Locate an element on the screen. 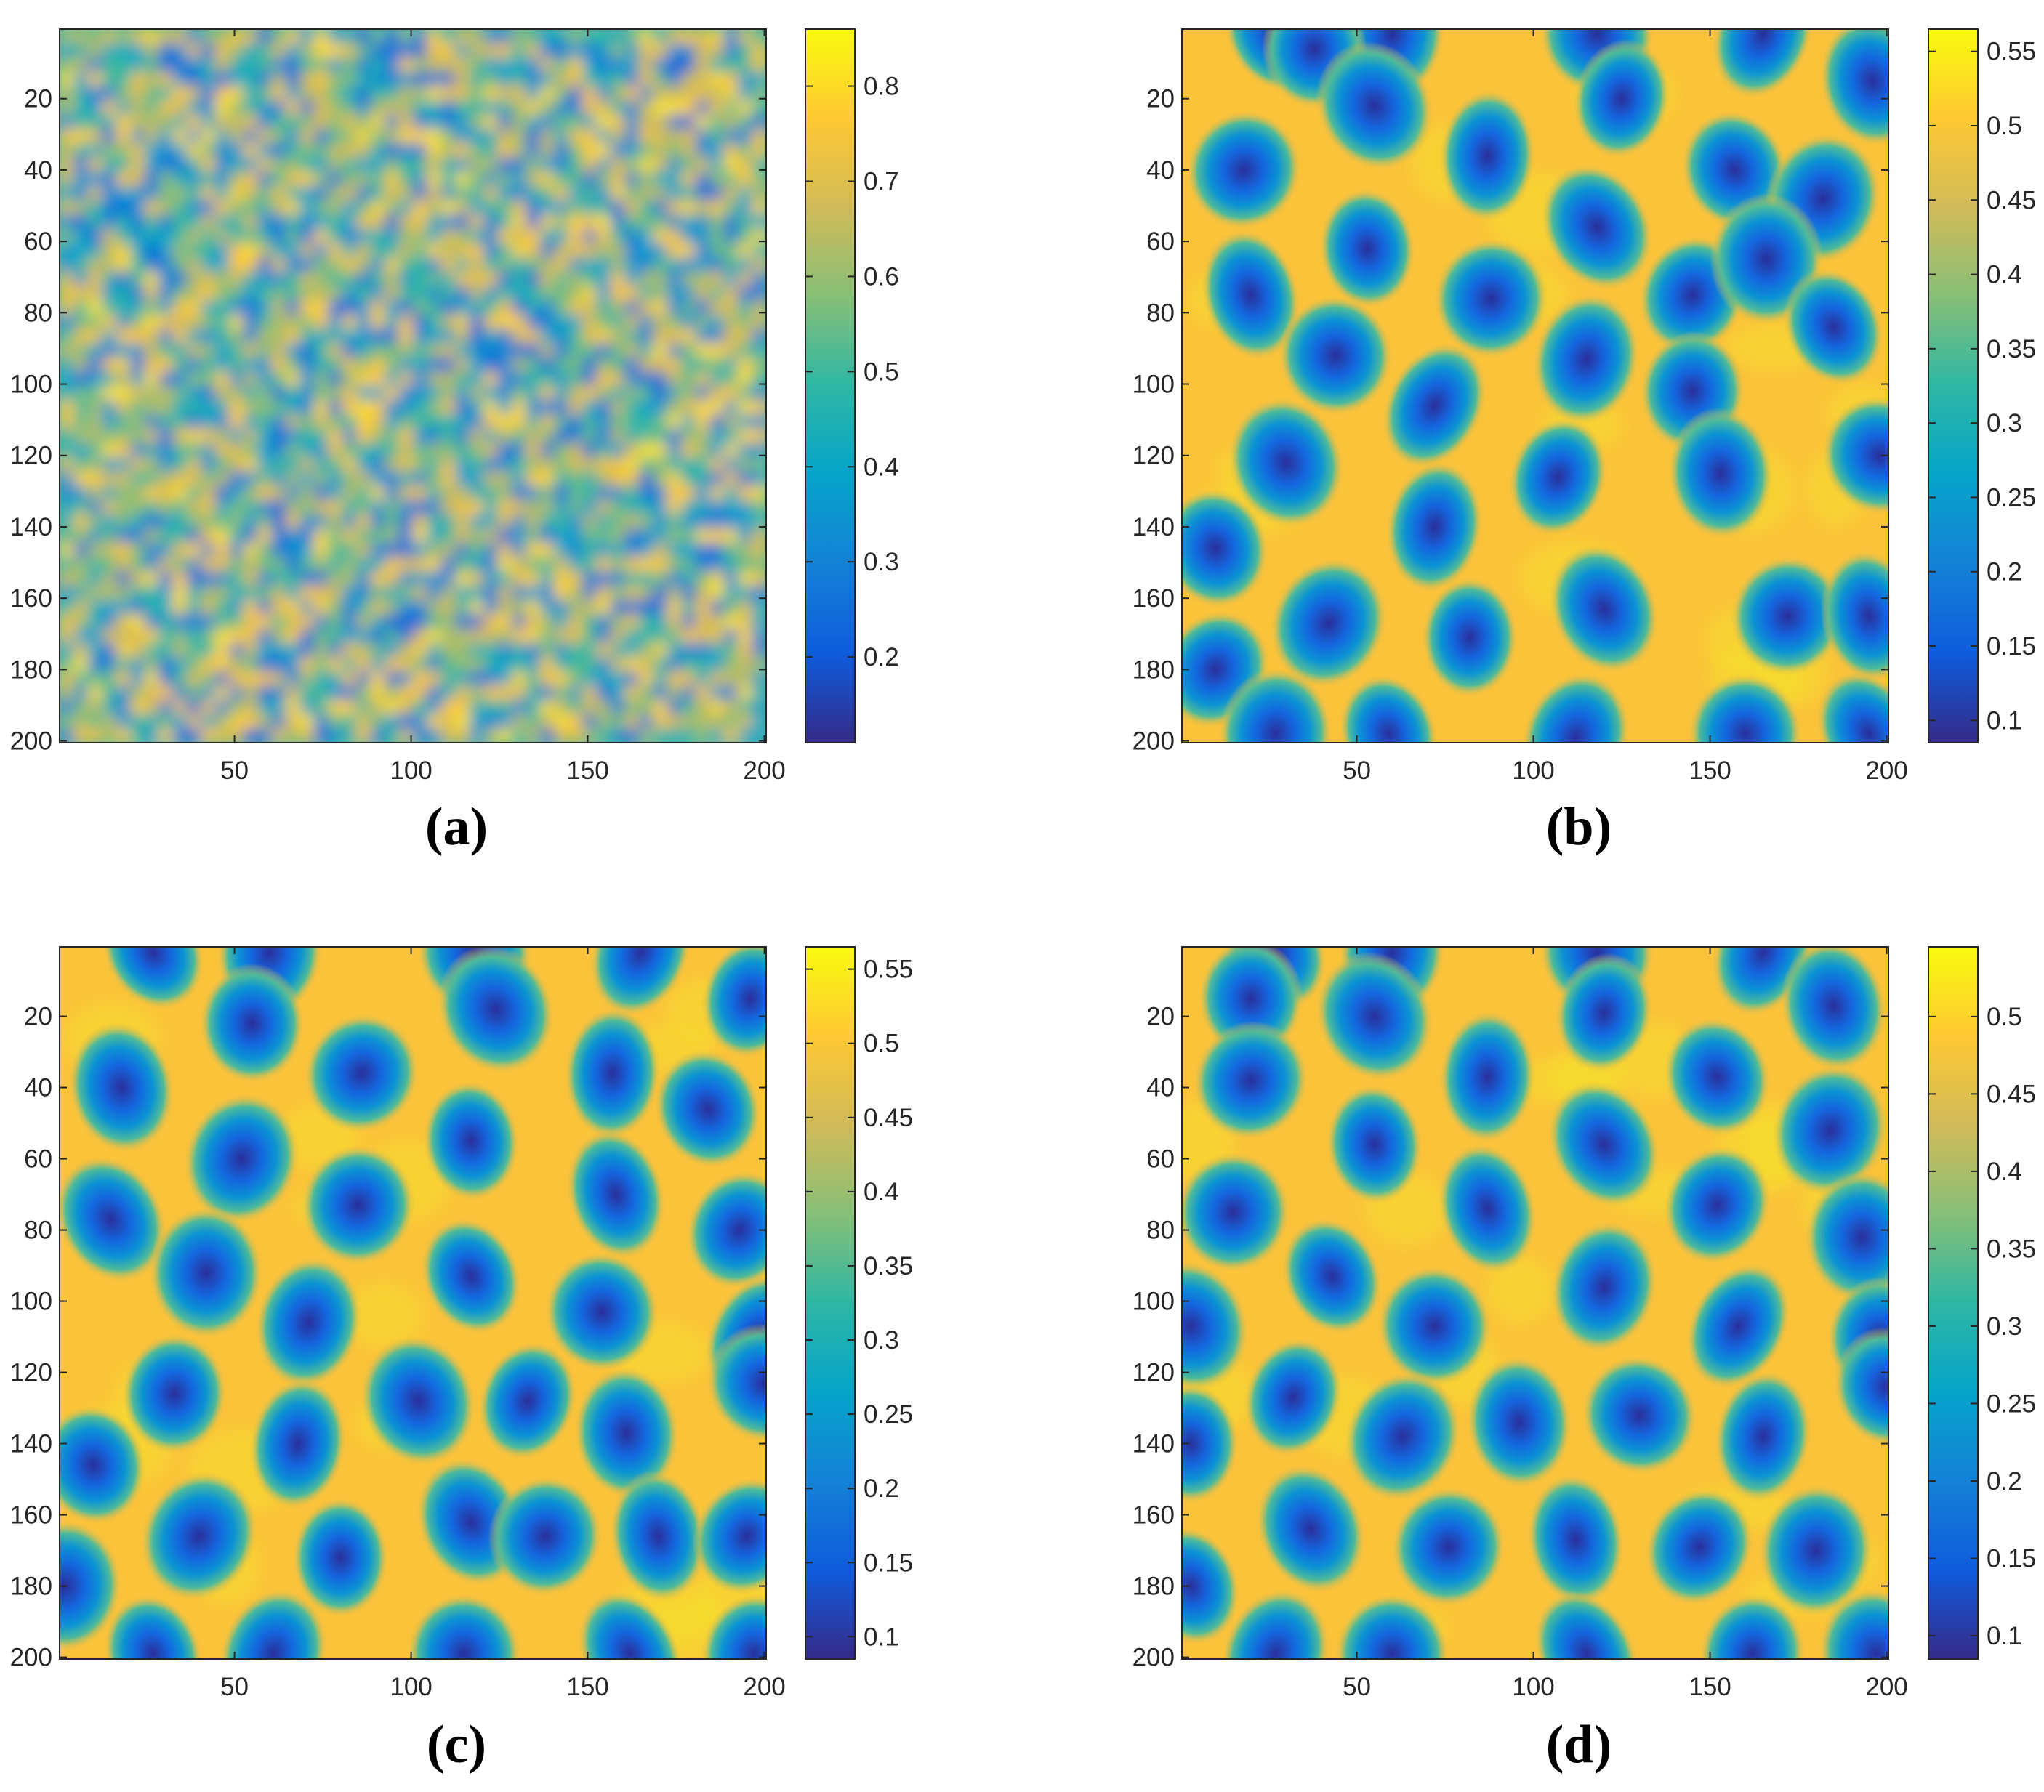 The image size is (2044, 1792). x-tick-label: 50 is located at coordinates (234, 1687).